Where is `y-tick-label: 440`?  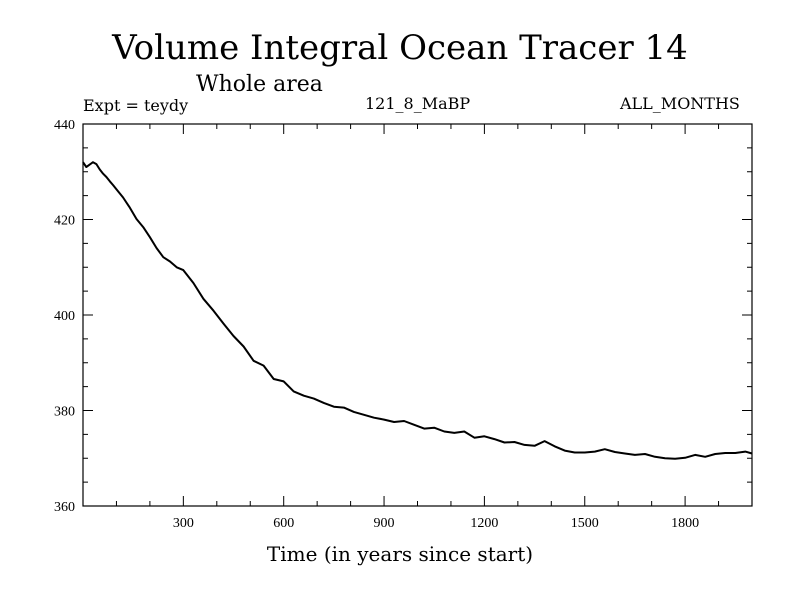 y-tick-label: 440 is located at coordinates (64, 125).